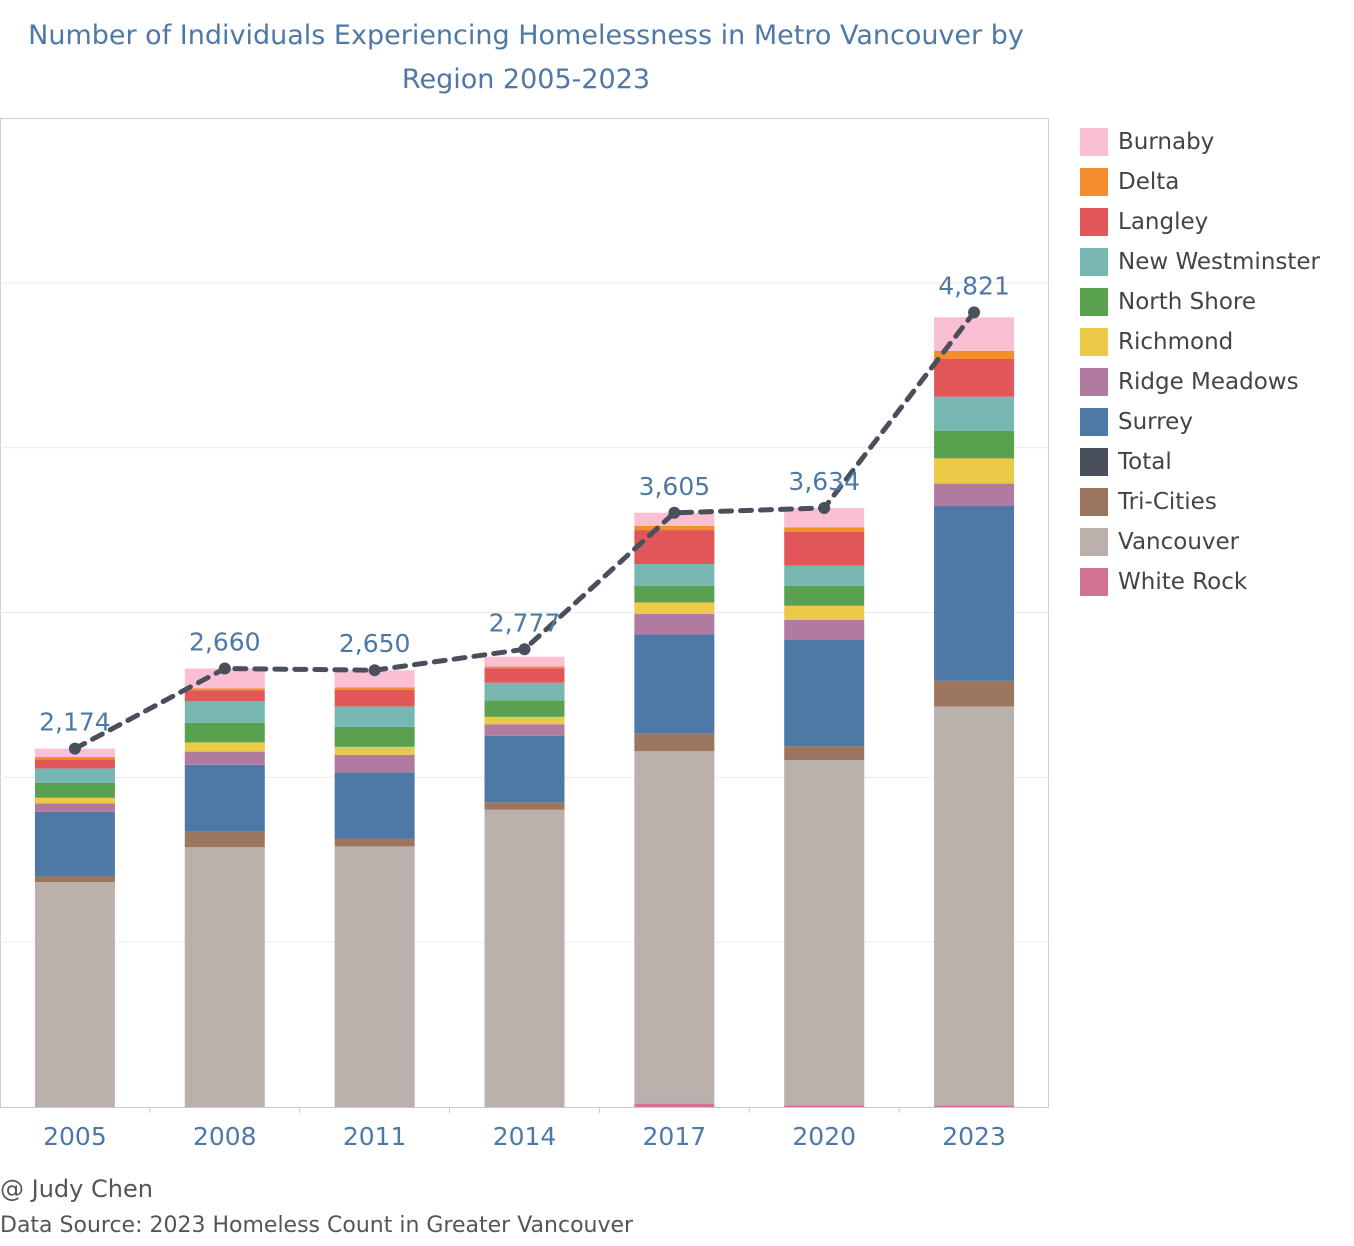 Image resolution: width=1354 pixels, height=1246 pixels. I want to click on bar-ridge-meadows-2017, so click(674, 624).